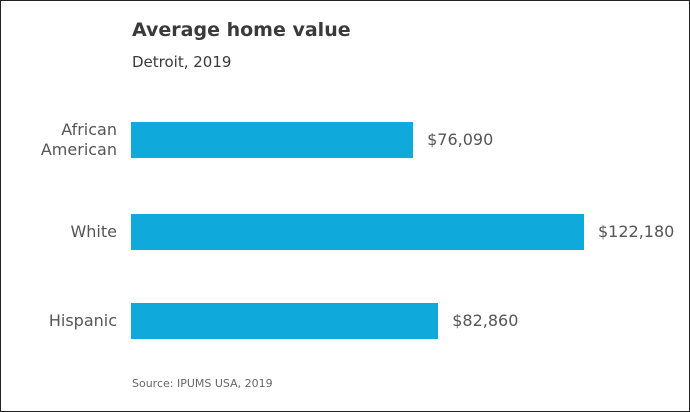  I want to click on category-label: Hispanic, so click(82, 320).